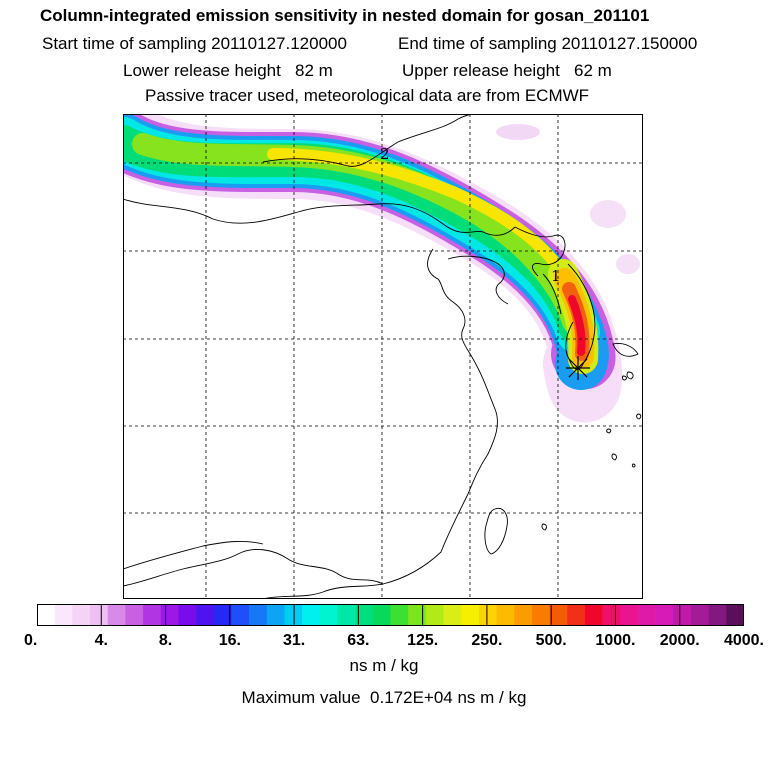  I want to click on lower-release-height-label: Lower release height 82 m, so click(228, 70).